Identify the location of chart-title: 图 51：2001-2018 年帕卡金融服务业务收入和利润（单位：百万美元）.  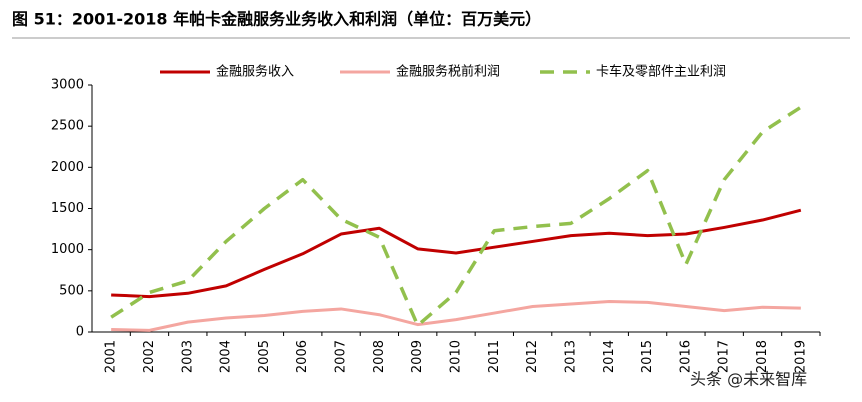
(276, 19).